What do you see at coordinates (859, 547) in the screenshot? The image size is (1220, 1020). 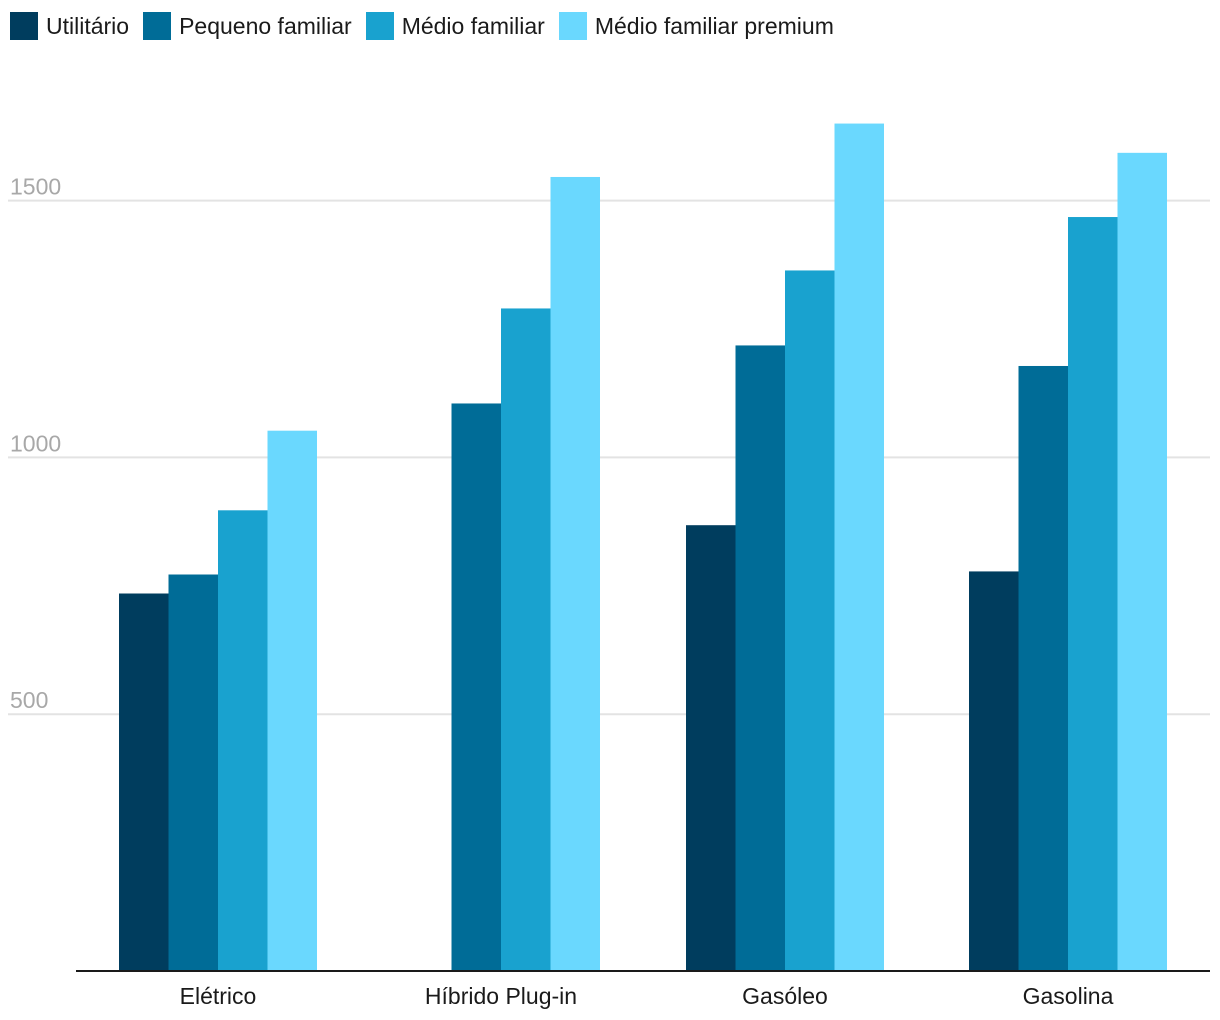 I see `bar-gasoleo-medio-familiar-premium` at bounding box center [859, 547].